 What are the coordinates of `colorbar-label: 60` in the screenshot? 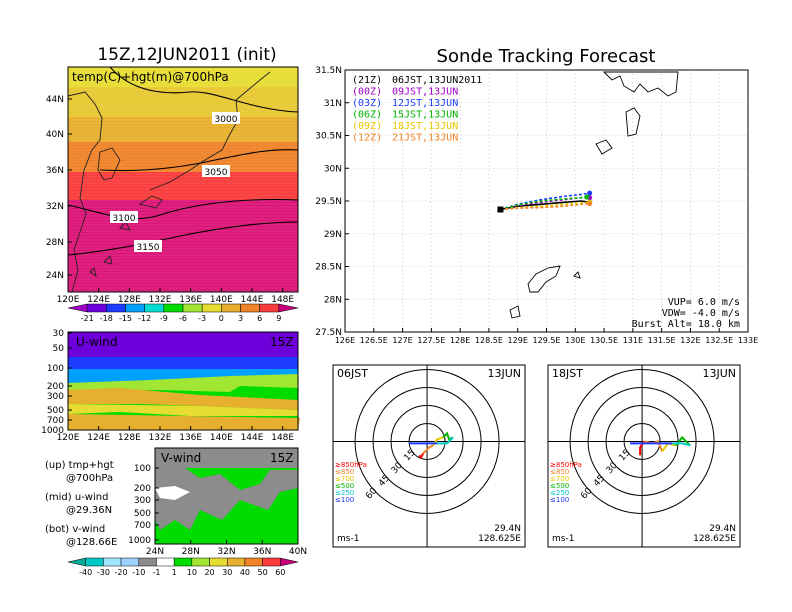 It's located at (280, 572).